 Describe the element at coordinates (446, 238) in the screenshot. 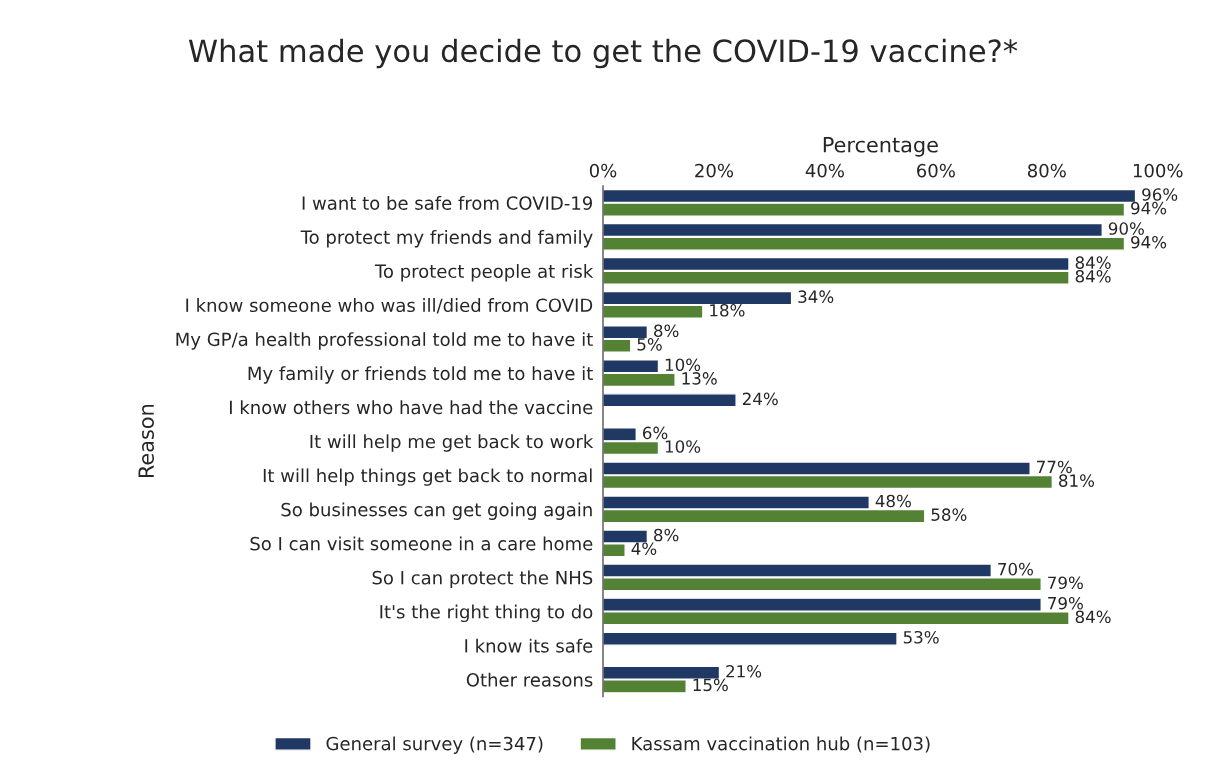

I see `y-tick-label: To protect my friends and family` at that location.